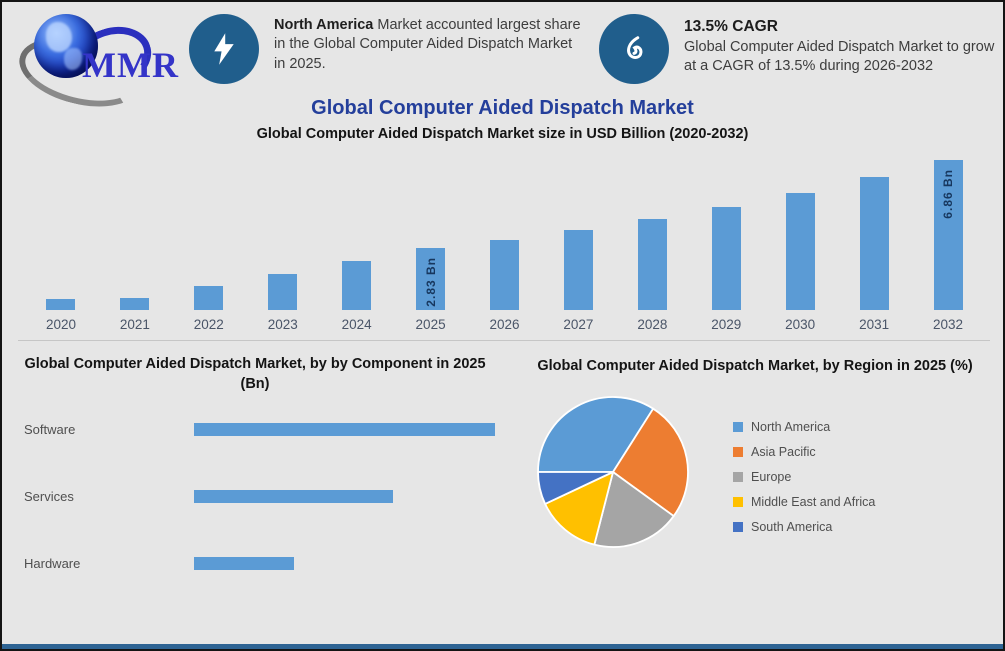  What do you see at coordinates (738, 526) in the screenshot?
I see `legend-swatch-south-america` at bounding box center [738, 526].